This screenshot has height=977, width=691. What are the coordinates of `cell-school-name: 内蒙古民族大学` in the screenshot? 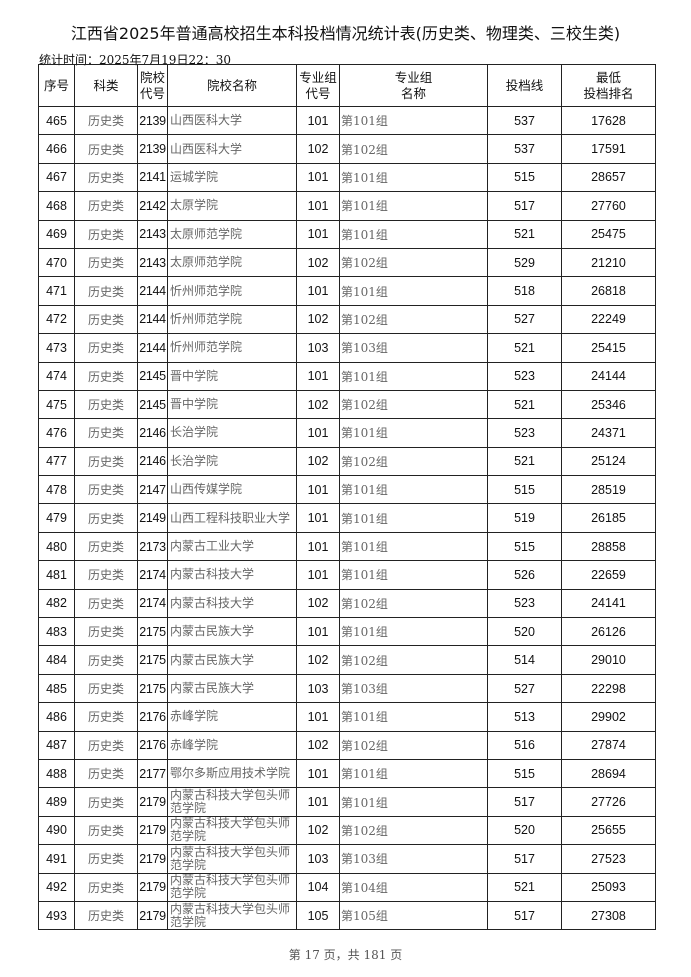 It's located at (232, 632).